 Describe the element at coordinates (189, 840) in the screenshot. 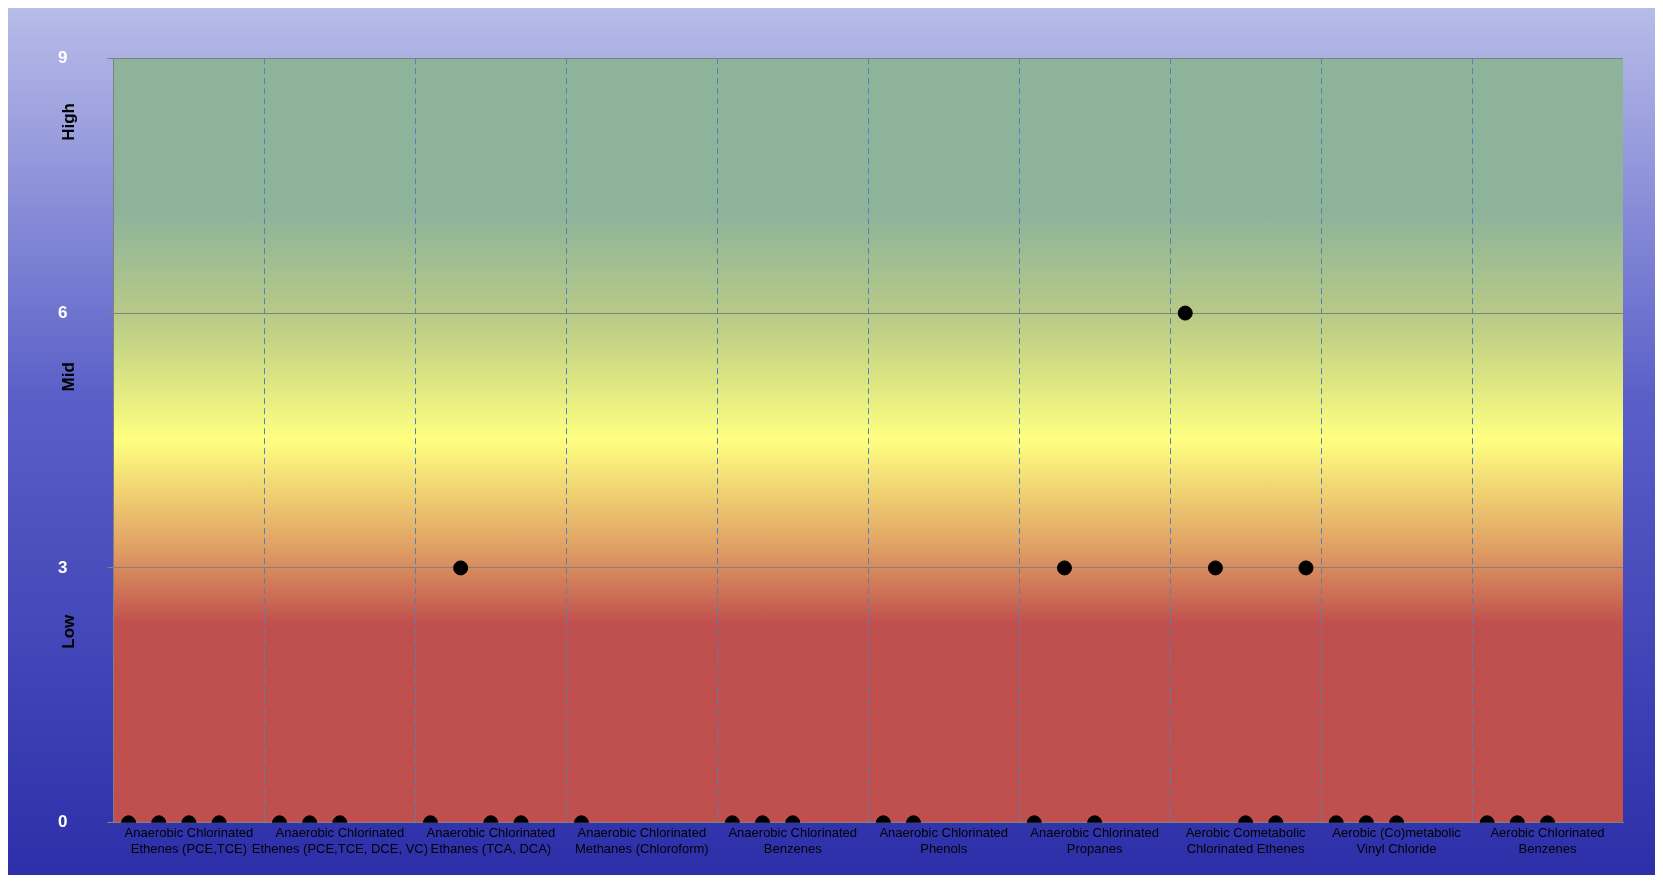

I see `x-tick-label: Anaerobic Chlorinated Ethenes (PCE,TCE)` at that location.